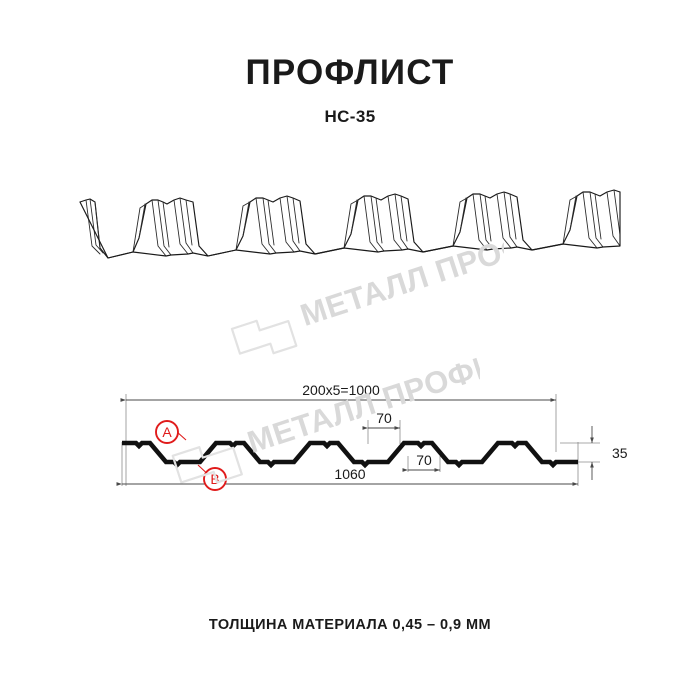  What do you see at coordinates (620, 453) in the screenshot?
I see `dimension-profile-height-label: 35` at bounding box center [620, 453].